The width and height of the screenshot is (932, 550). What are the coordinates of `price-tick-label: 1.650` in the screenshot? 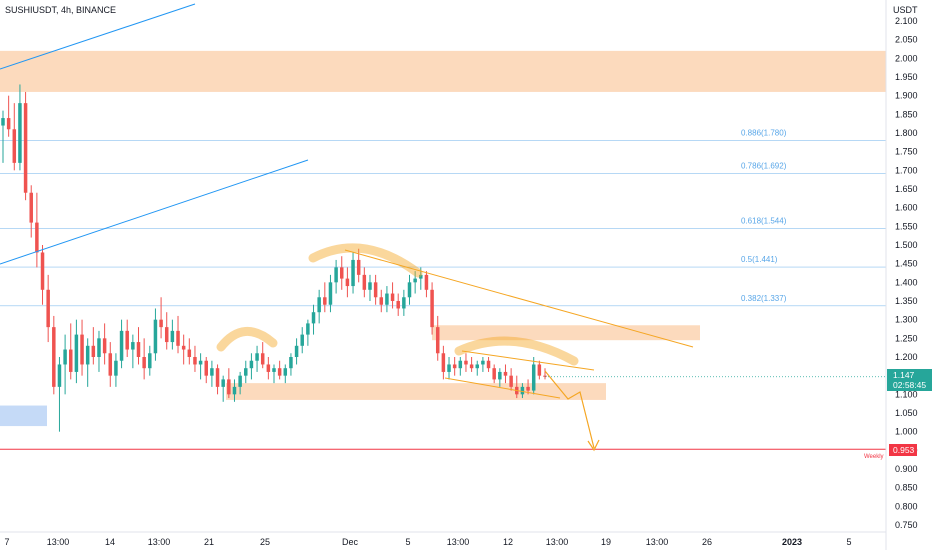 It's located at (906, 189).